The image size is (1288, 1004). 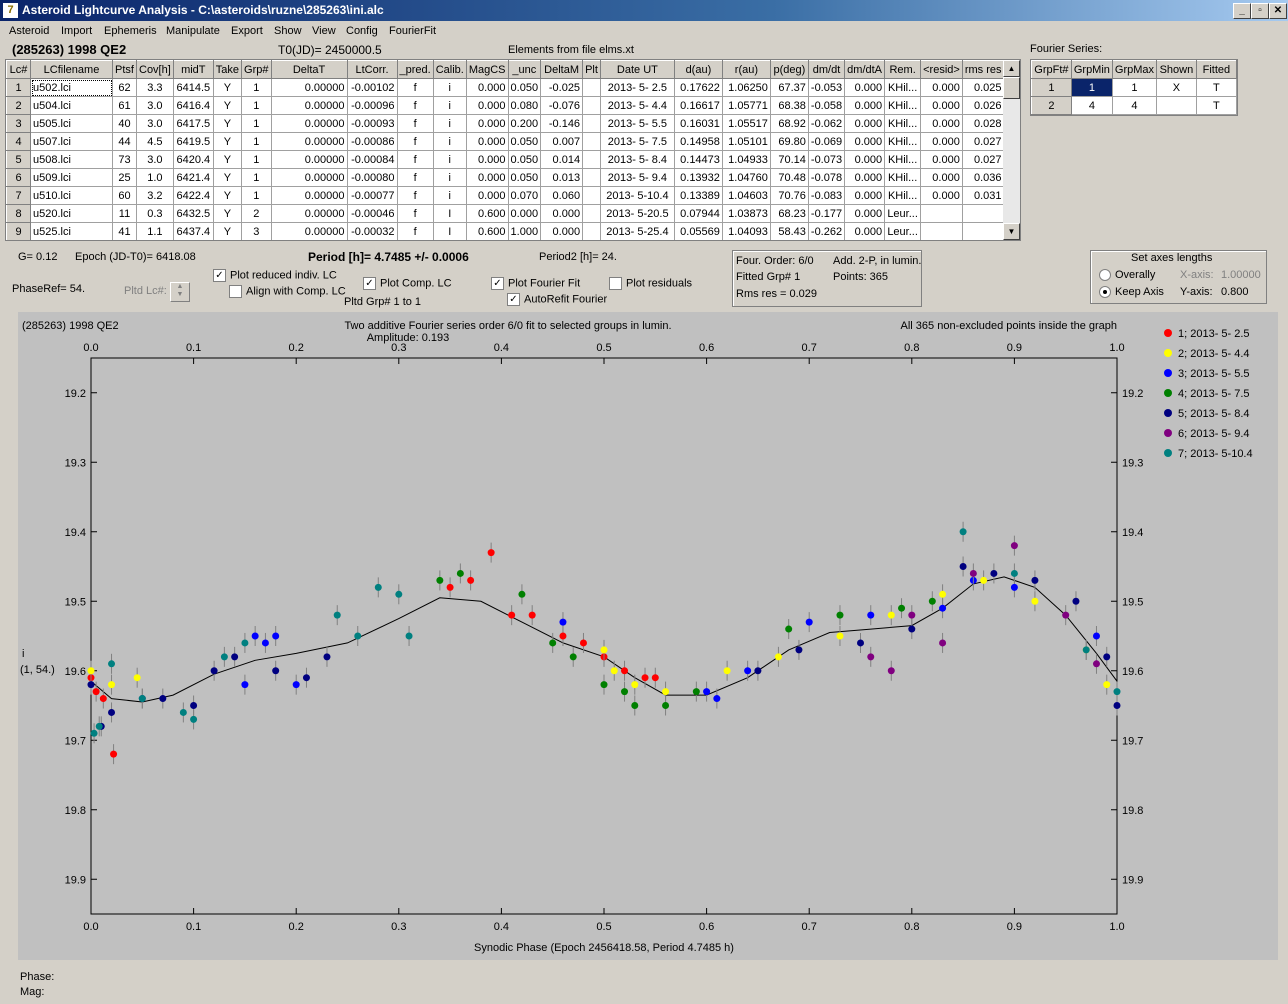 I want to click on table-cell: 2013- 5-20.5, so click(x=637, y=213).